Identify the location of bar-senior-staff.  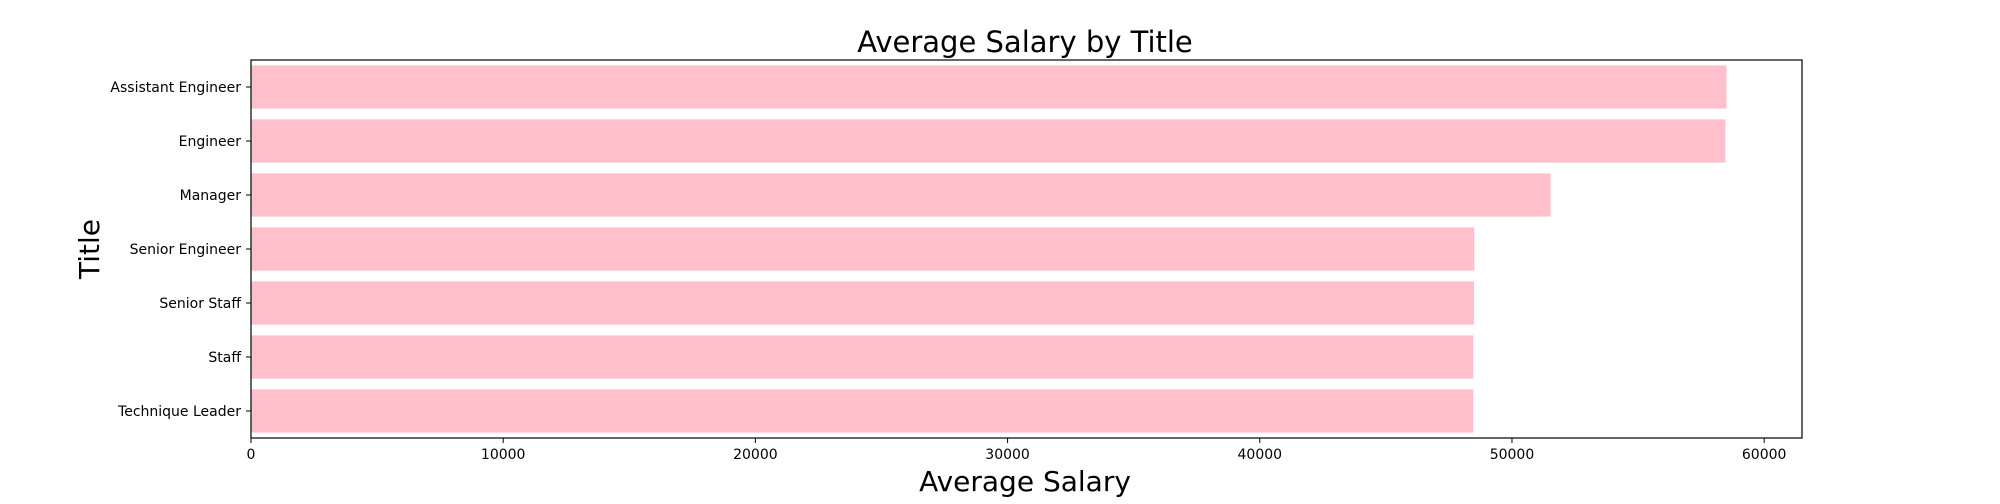
(863, 303).